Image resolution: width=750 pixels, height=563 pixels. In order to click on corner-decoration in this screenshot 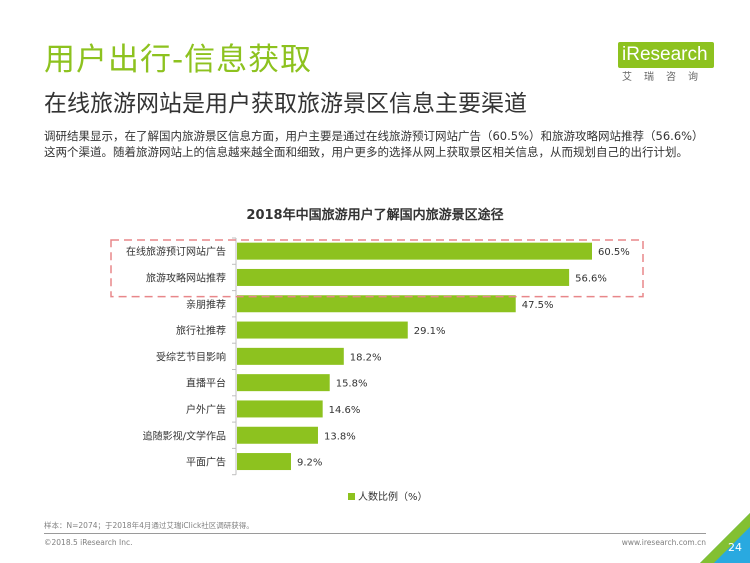, I will do `click(725, 538)`.